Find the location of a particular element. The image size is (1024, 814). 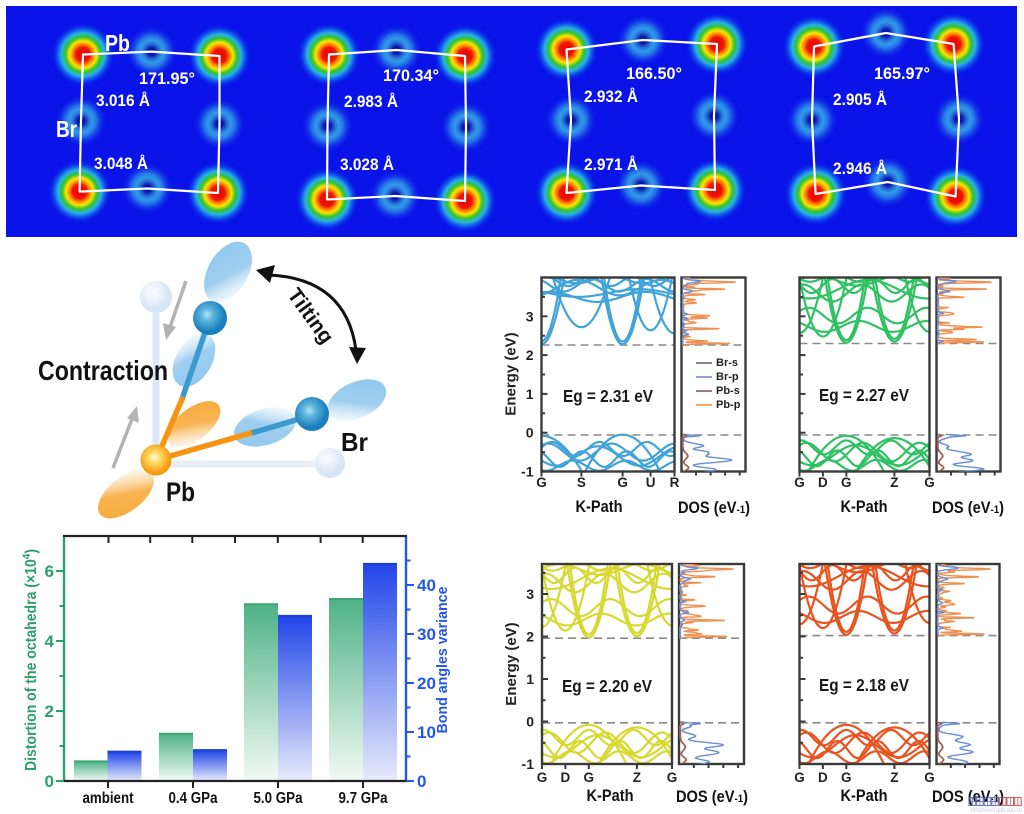

svg-text: 2.971 Å is located at coordinates (611, 164).